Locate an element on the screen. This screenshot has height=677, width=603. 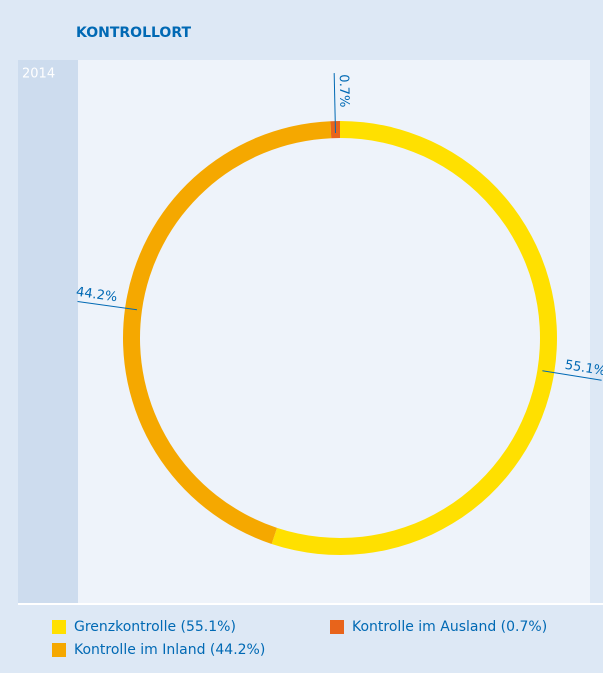
year-label: 2014 is located at coordinates (38, 74).